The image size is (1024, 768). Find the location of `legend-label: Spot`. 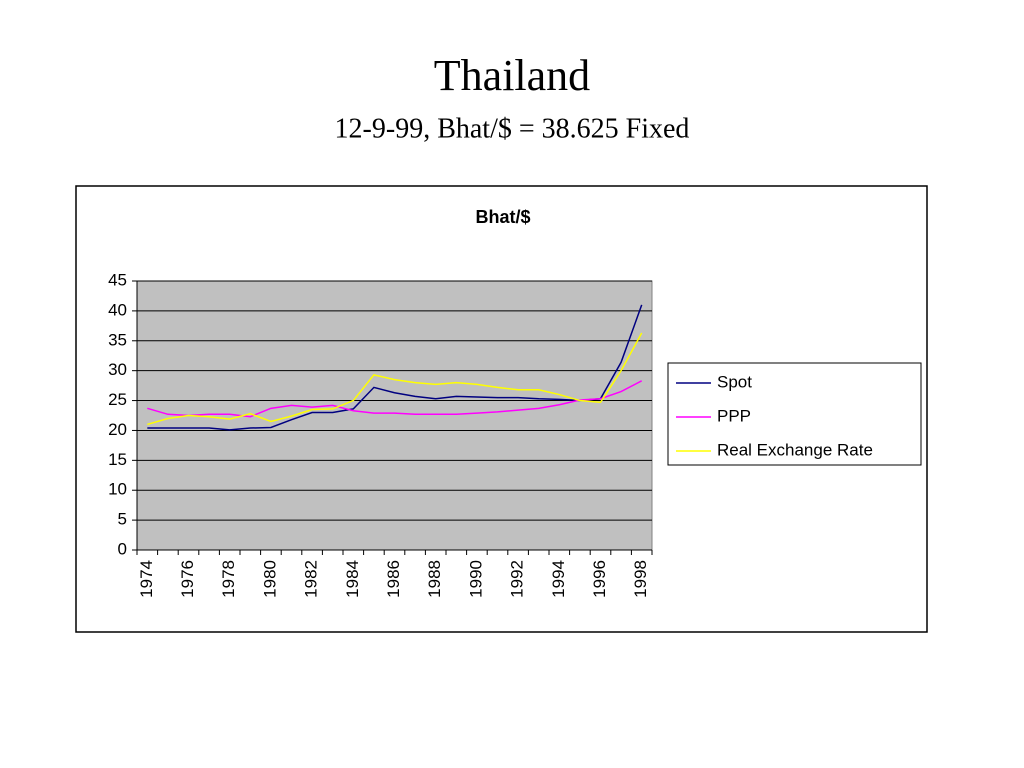

legend-label: Spot is located at coordinates (734, 381).